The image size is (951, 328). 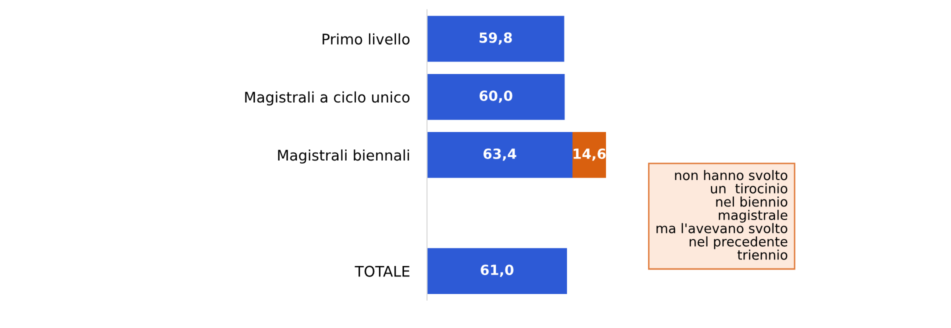 I want to click on y-tick-label: TOTALE, so click(x=382, y=271).